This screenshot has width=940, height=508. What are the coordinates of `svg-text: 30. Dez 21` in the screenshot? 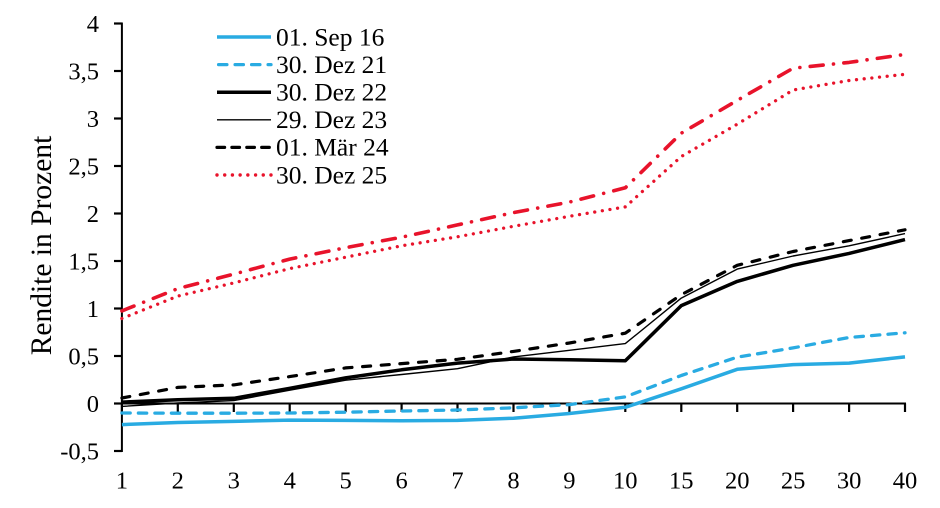 It's located at (331, 64).